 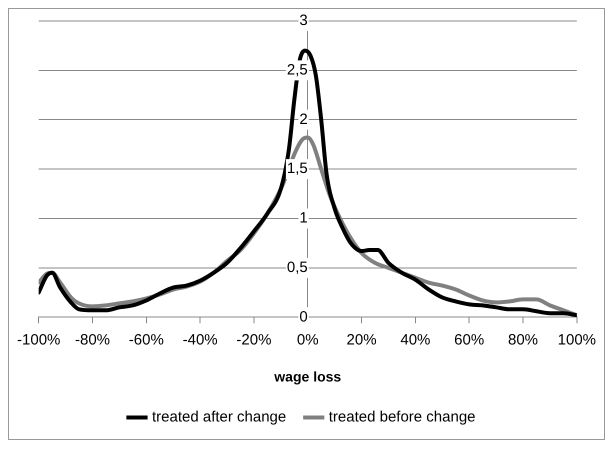 What do you see at coordinates (577, 339) in the screenshot?
I see `x-tick-label: 100%` at bounding box center [577, 339].